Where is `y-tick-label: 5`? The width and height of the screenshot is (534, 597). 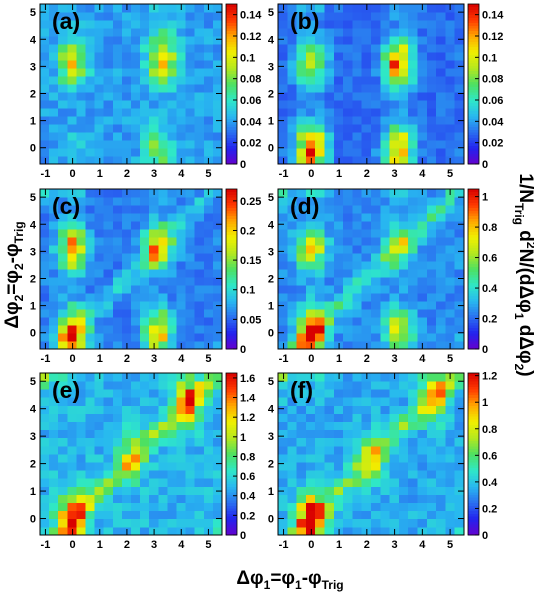
y-tick-label: 5 is located at coordinates (33, 198).